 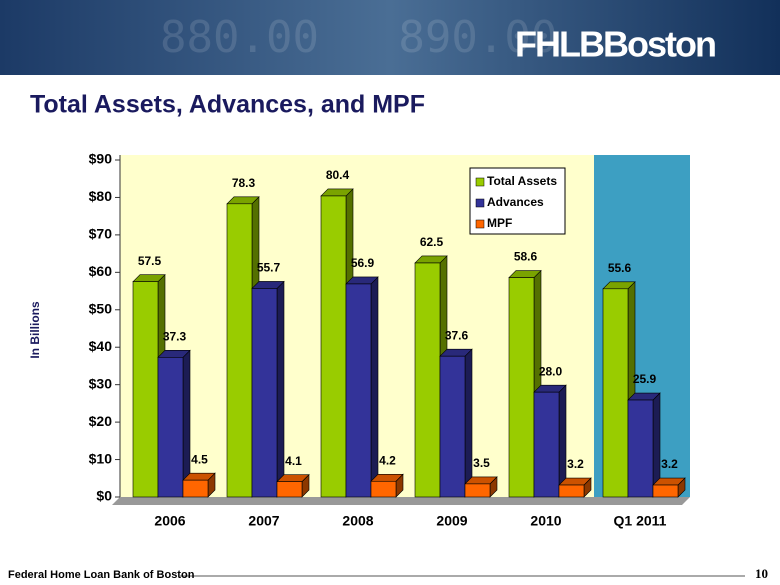 What do you see at coordinates (101, 383) in the screenshot?
I see `y-tick-label: $30` at bounding box center [101, 383].